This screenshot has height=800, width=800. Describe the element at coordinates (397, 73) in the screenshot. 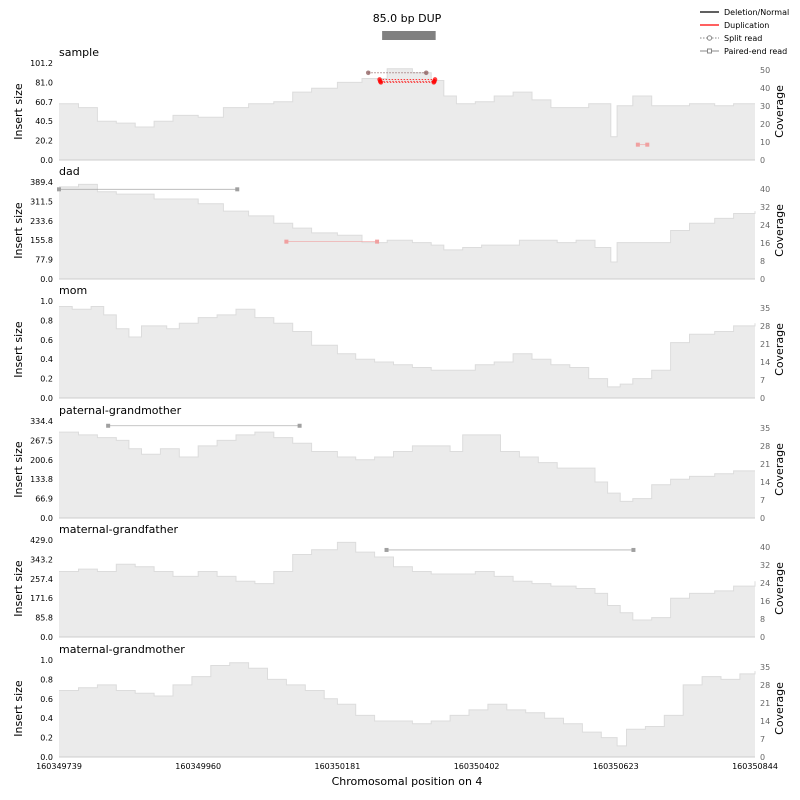

I see `read-split` at that location.